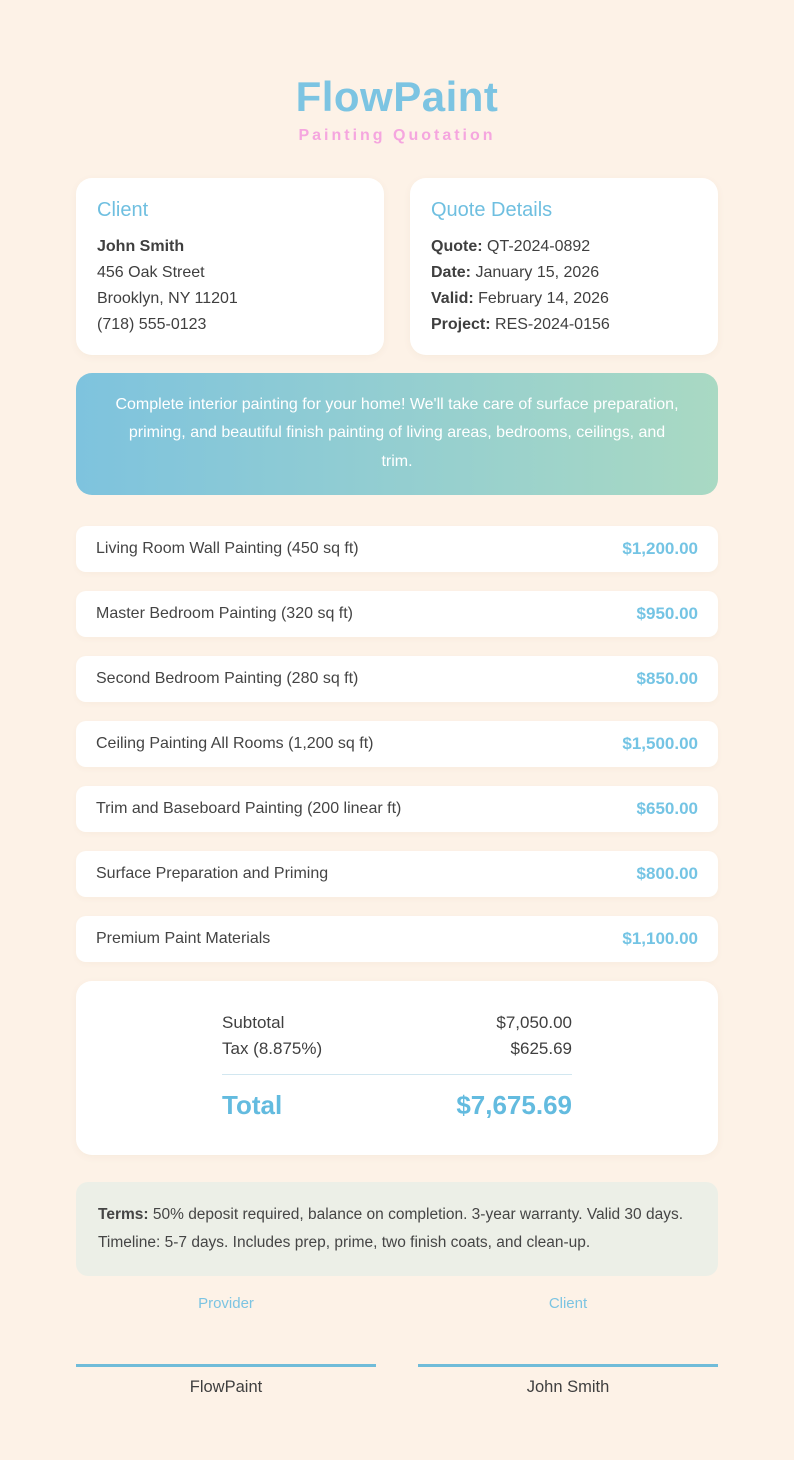 The width and height of the screenshot is (794, 1460). Describe the element at coordinates (225, 613) in the screenshot. I see `line-item-name: Master Bedroom Painting (320 sq ft)` at that location.